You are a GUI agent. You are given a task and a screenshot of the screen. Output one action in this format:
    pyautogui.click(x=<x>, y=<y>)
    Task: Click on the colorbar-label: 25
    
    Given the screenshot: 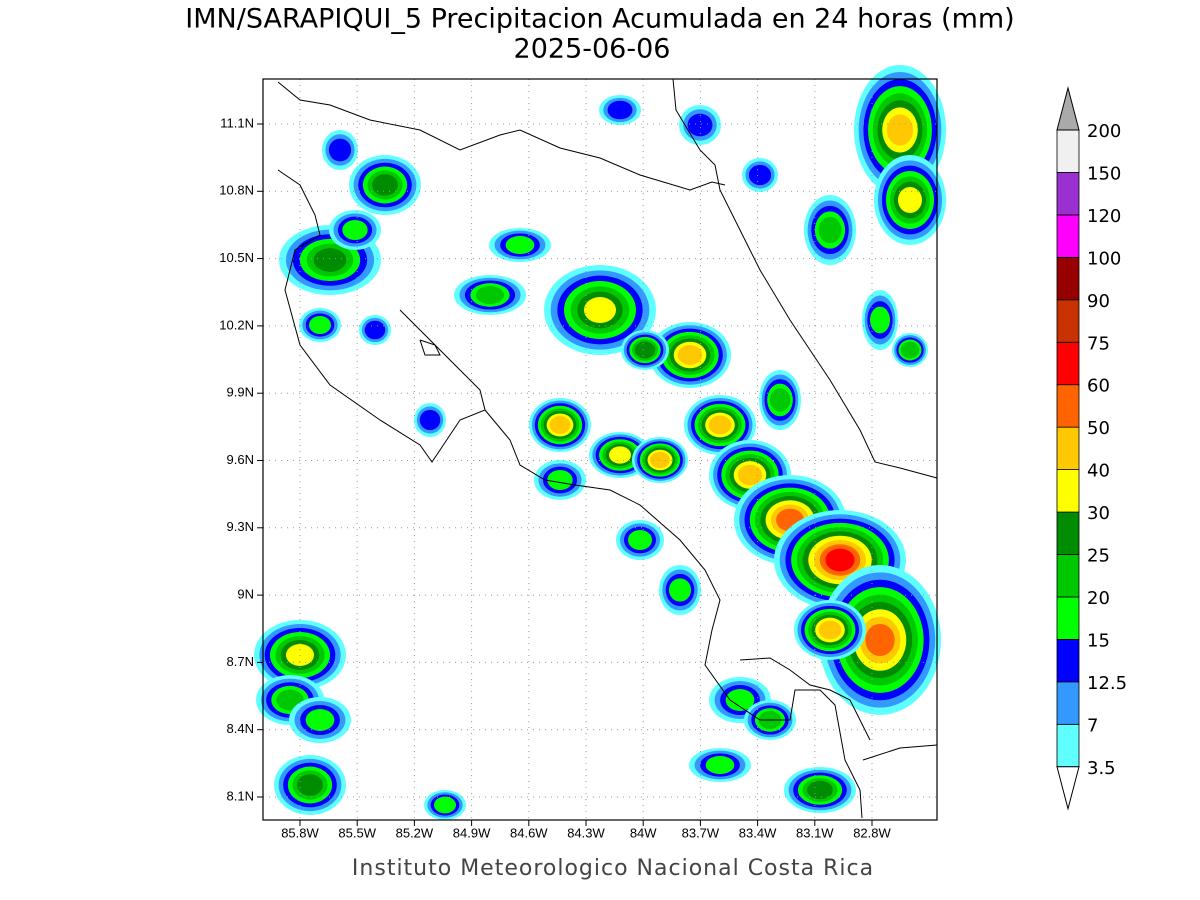 What is the action you would take?
    pyautogui.click(x=1098, y=556)
    